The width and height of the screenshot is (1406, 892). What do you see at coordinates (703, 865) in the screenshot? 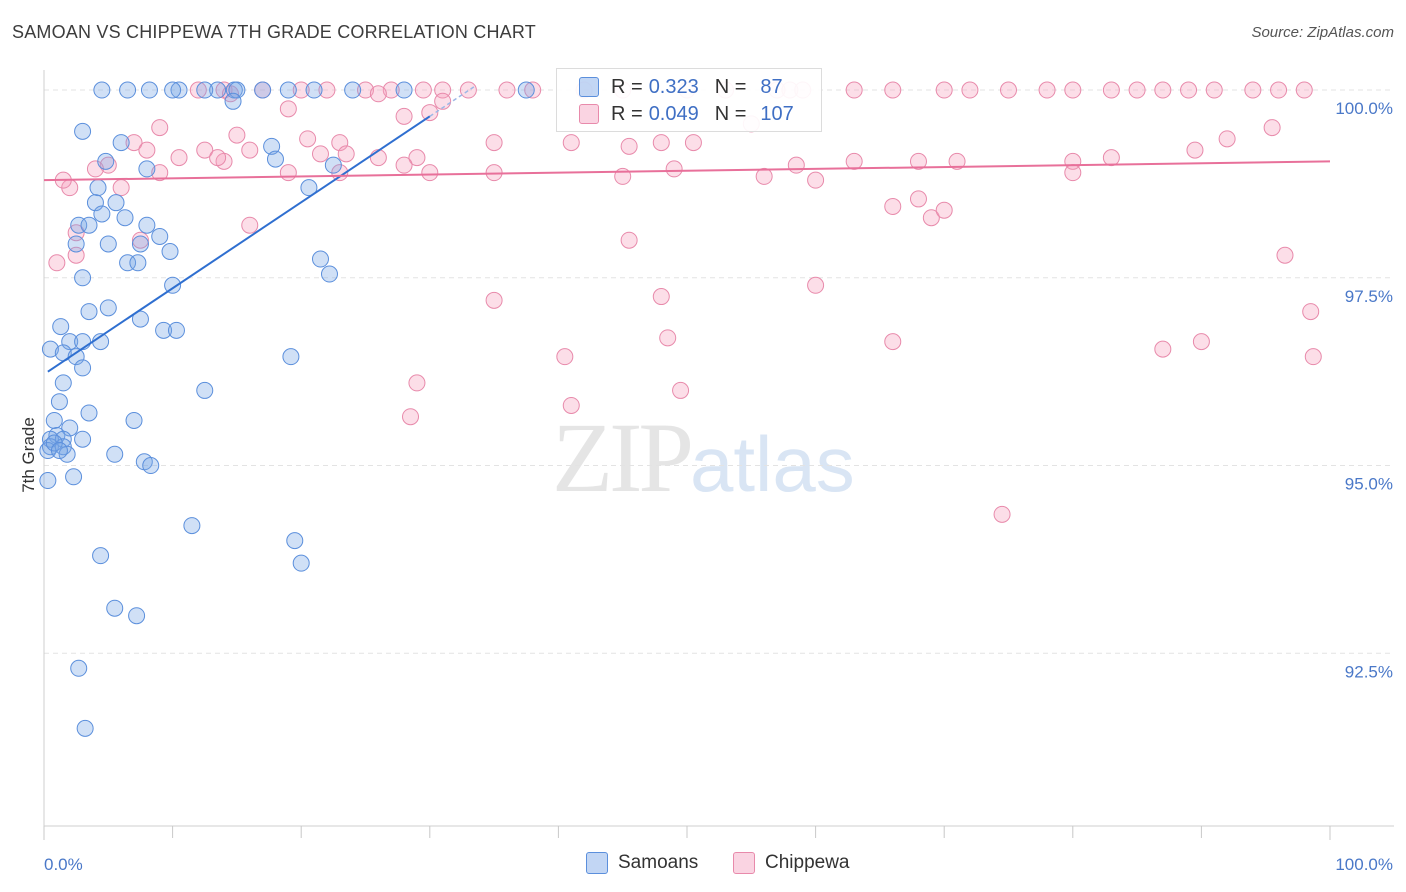
I see `series-legend: Samoans Chippewa` at bounding box center [703, 865].